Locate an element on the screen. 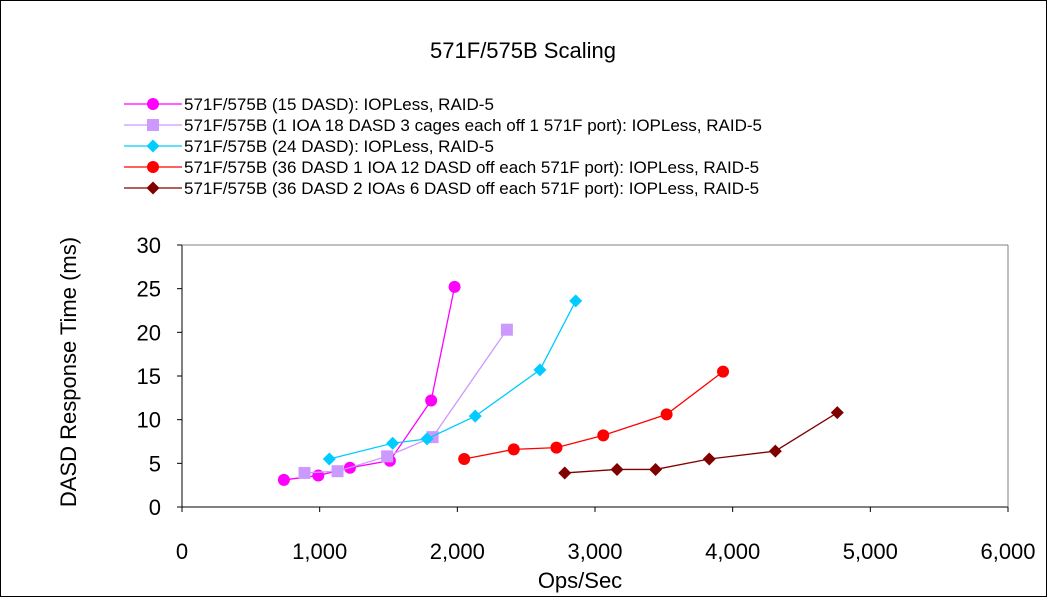 The width and height of the screenshot is (1047, 597). y-tick-label: 25 is located at coordinates (149, 289).